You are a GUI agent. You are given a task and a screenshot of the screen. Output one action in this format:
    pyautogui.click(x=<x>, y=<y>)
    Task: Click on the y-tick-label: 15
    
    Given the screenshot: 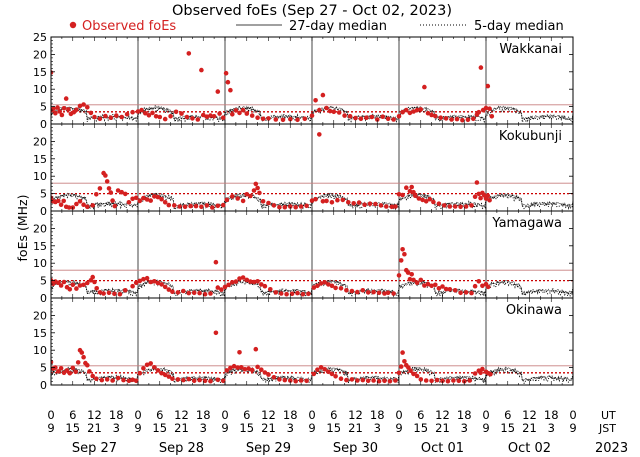 What is the action you would take?
    pyautogui.click(x=40, y=333)
    